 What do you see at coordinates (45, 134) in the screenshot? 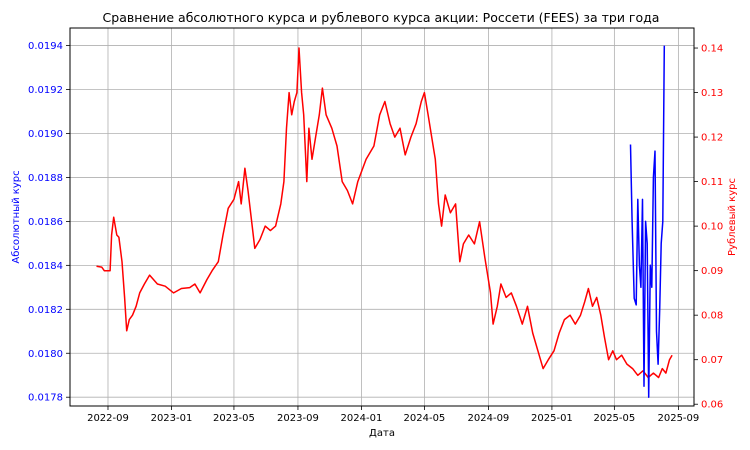
I see `y-left-tick-label: 0.0190` at bounding box center [45, 134].